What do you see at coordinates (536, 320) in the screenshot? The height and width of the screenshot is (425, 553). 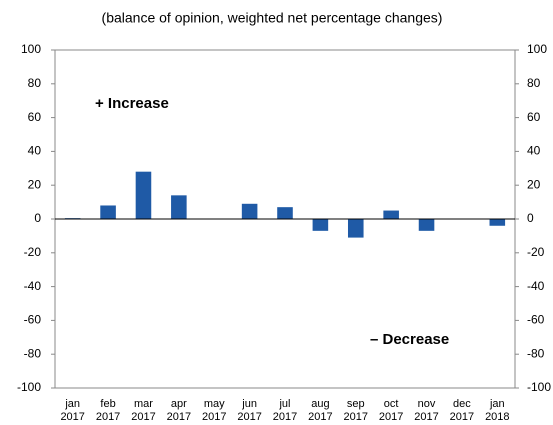 I see `y2-tick-label: -60` at bounding box center [536, 320].